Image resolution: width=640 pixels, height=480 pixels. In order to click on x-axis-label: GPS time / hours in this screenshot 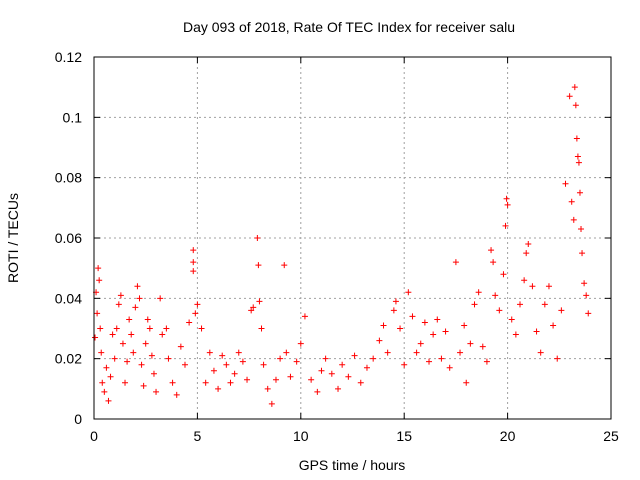, I will do `click(352, 465)`.